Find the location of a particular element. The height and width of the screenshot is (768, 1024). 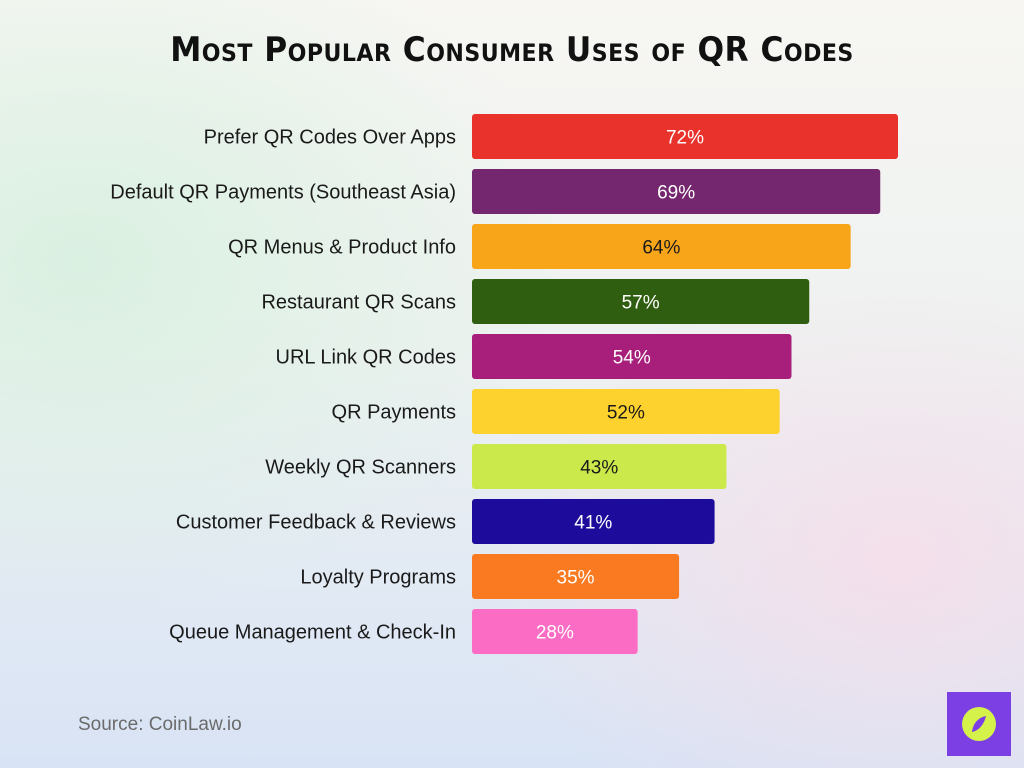

value-label: 57% is located at coordinates (641, 303).